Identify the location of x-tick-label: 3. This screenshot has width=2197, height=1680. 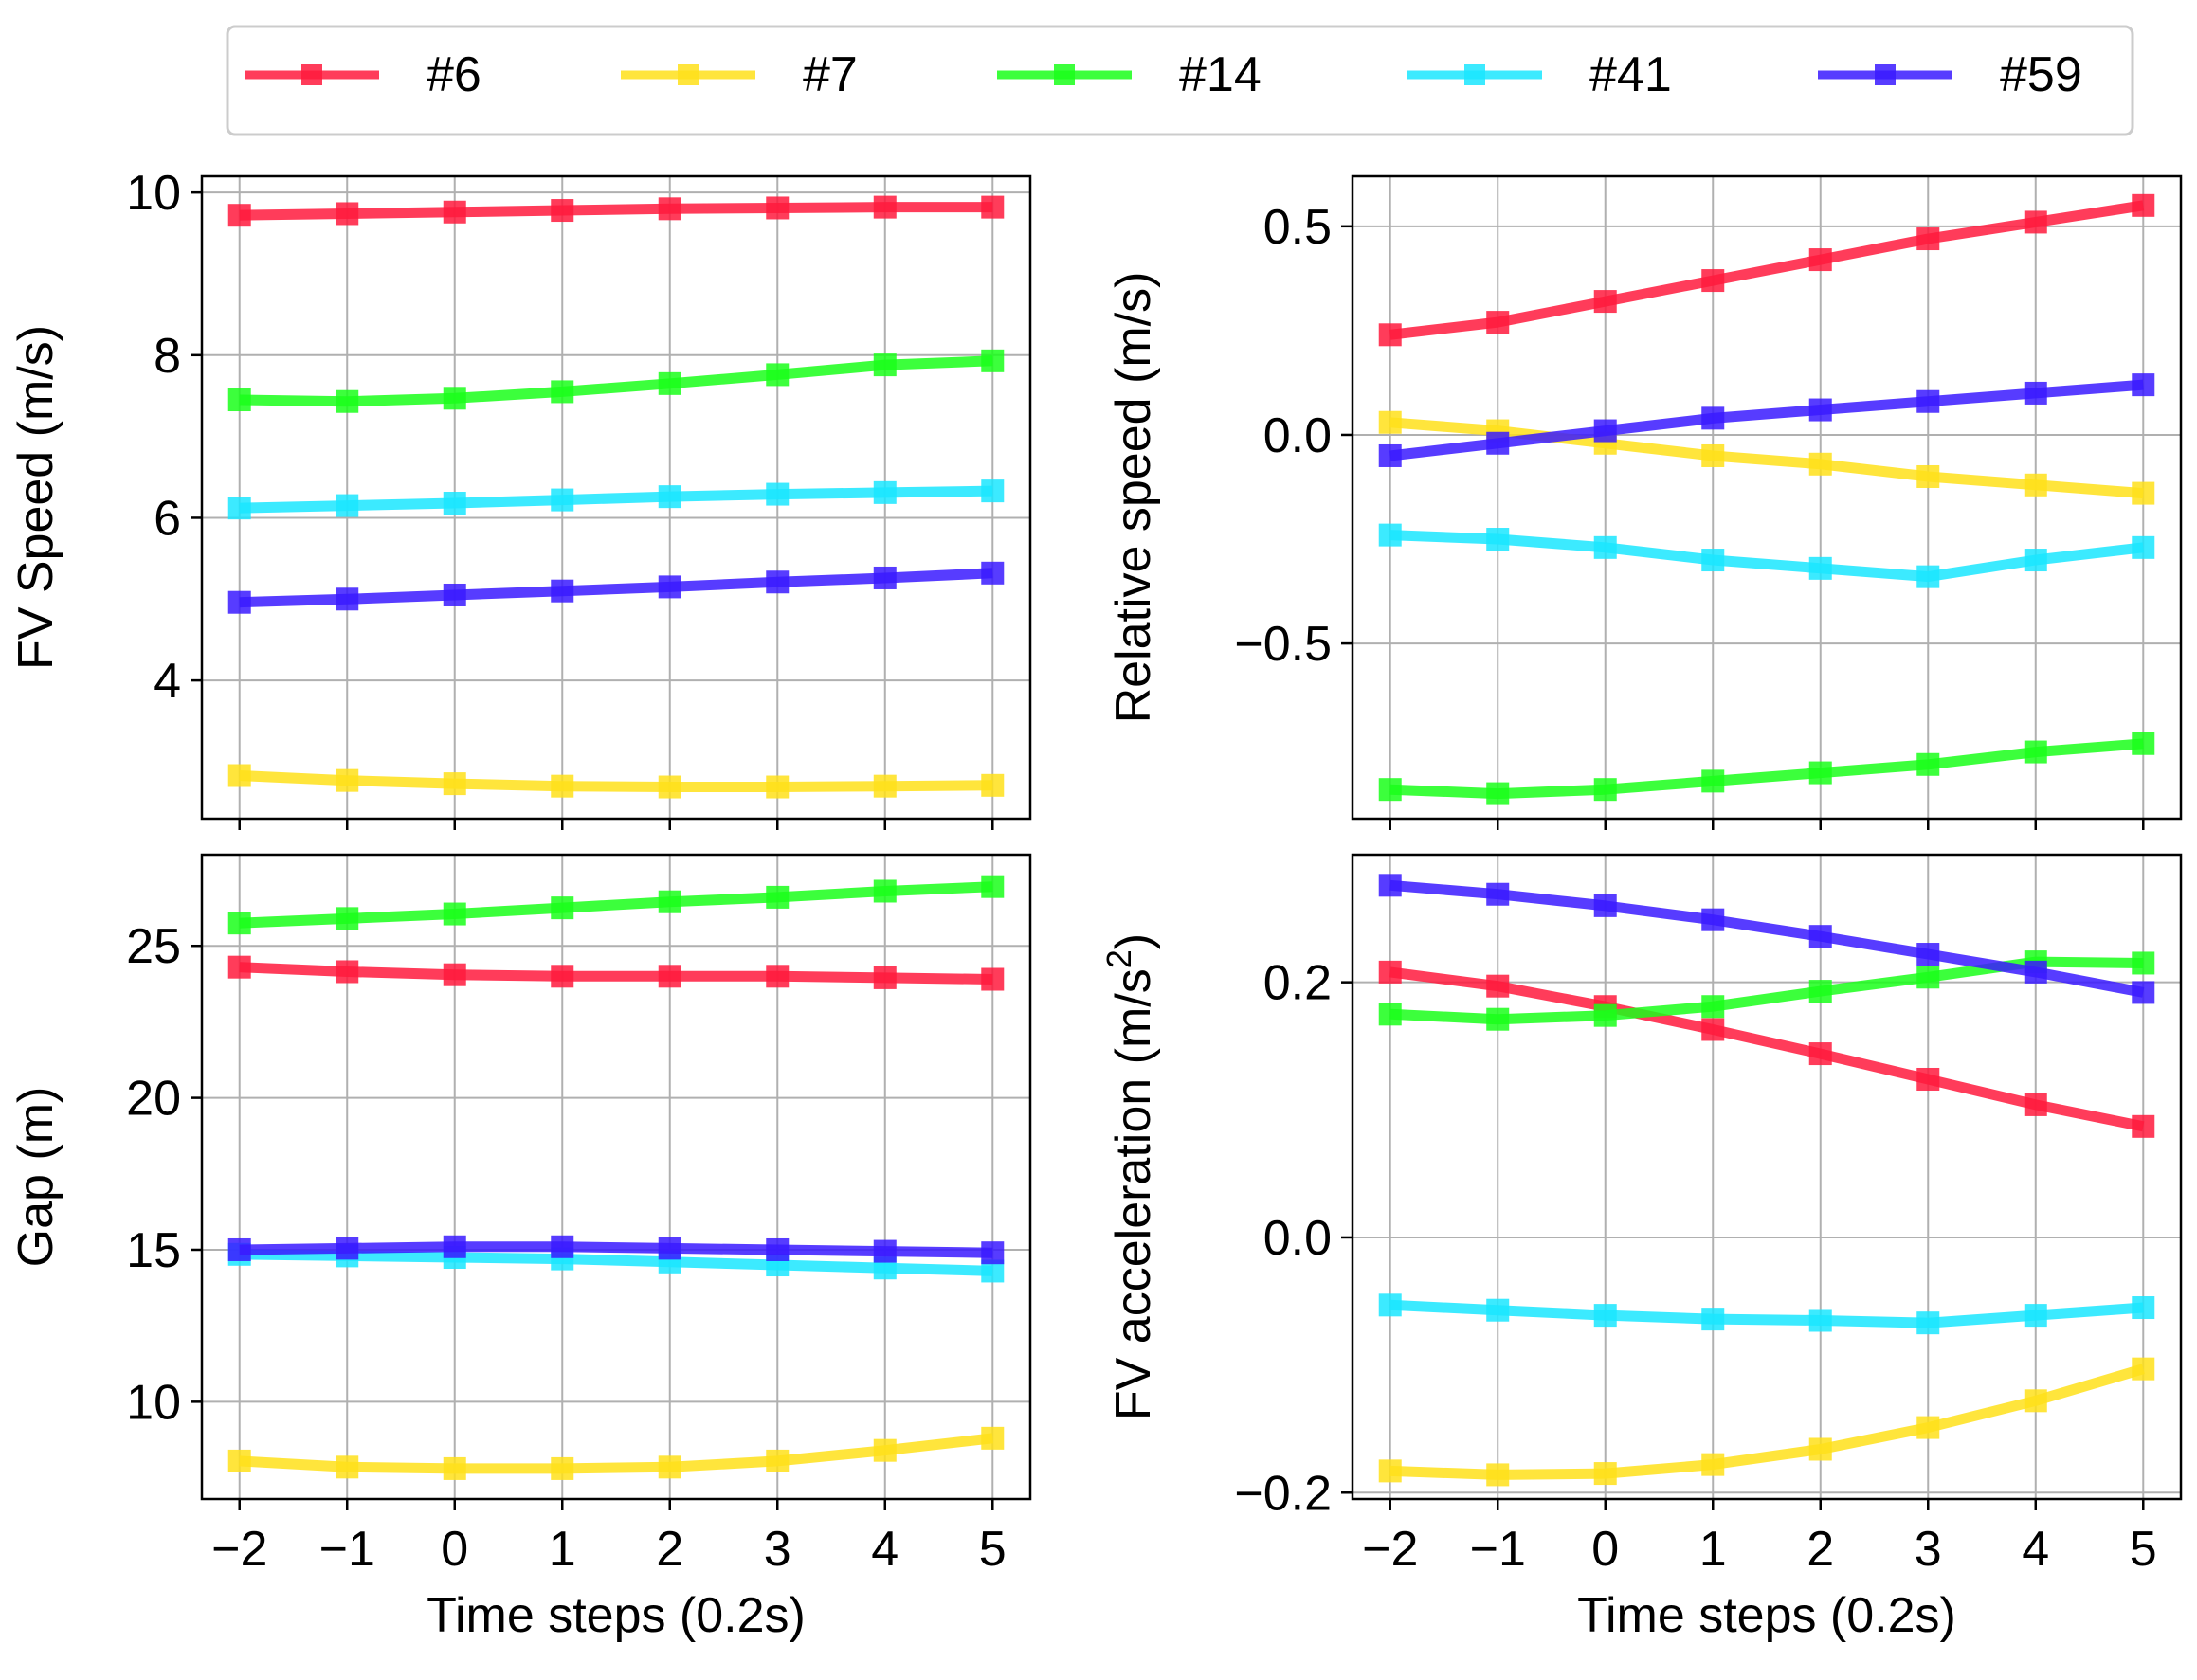
(1928, 1549).